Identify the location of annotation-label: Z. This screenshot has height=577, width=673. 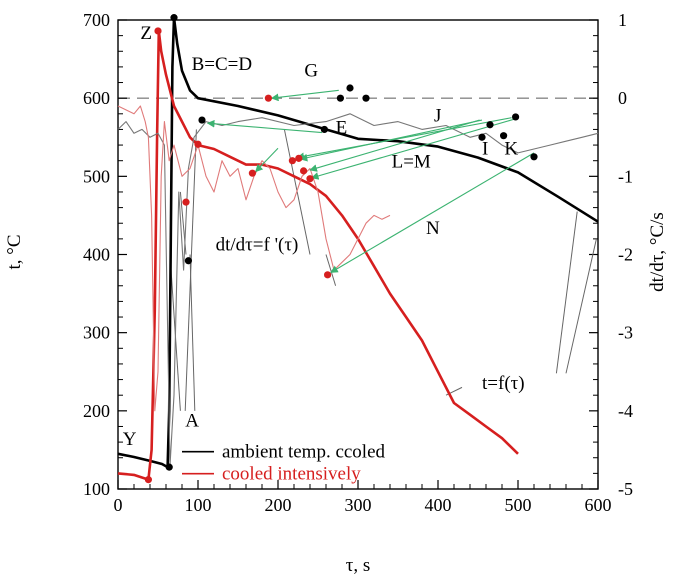
(146, 33).